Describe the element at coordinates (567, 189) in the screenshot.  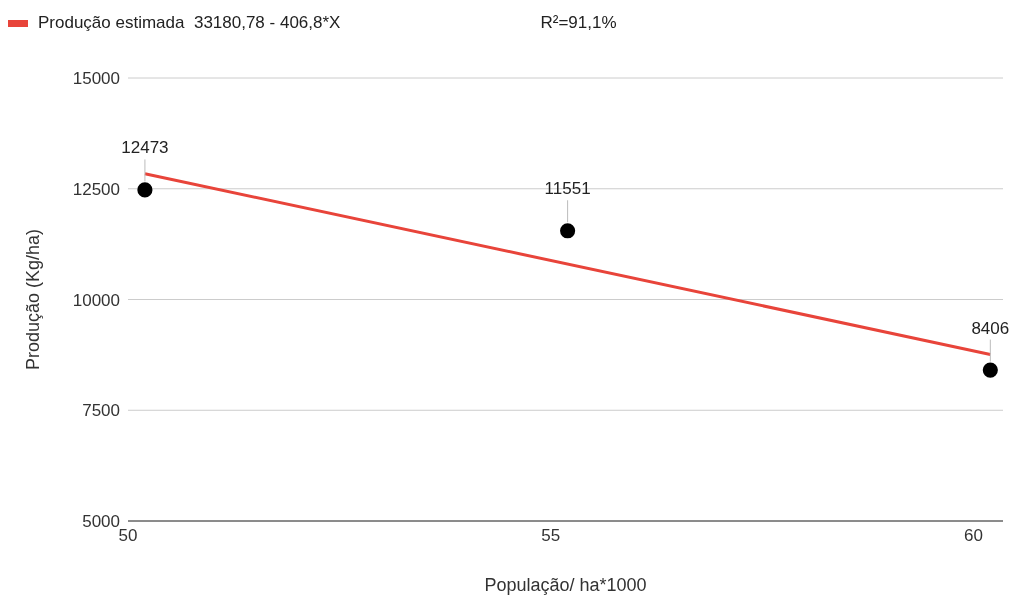
I see `data-label: 11551` at that location.